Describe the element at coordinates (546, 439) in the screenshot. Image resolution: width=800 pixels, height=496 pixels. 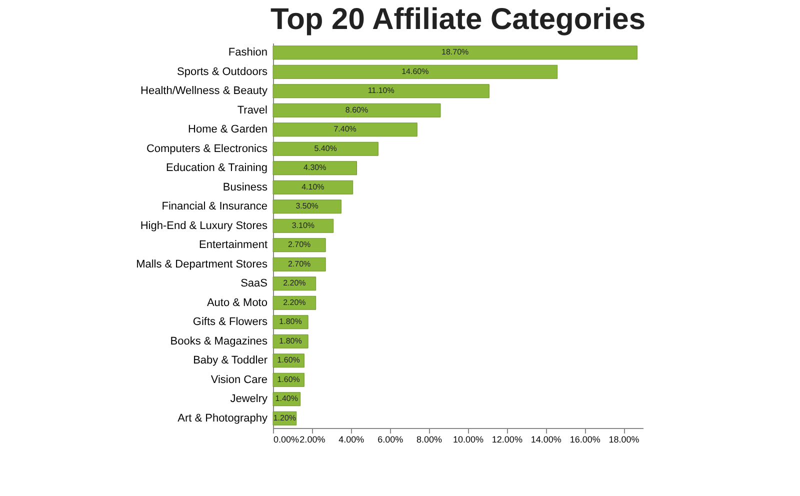
I see `x-tick-label: 14.00%` at that location.